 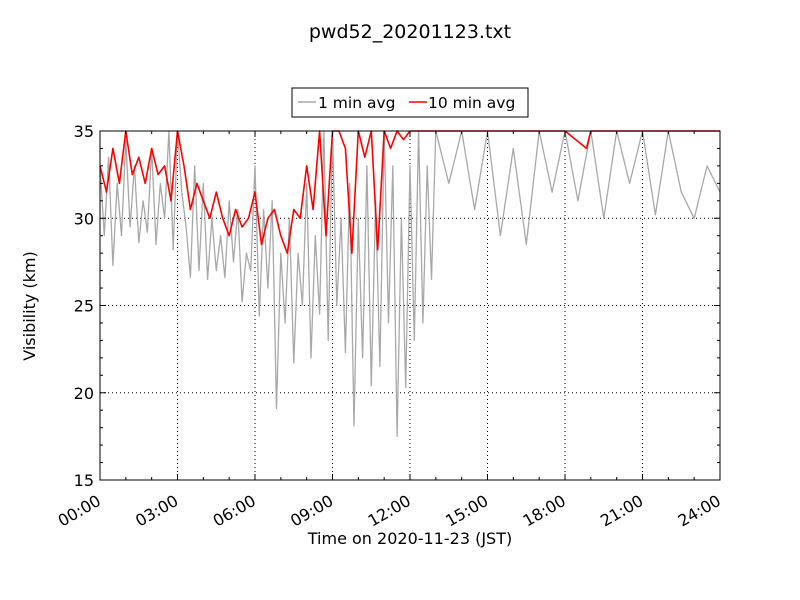 I want to click on y-tick-label: 35, so click(x=84, y=131).